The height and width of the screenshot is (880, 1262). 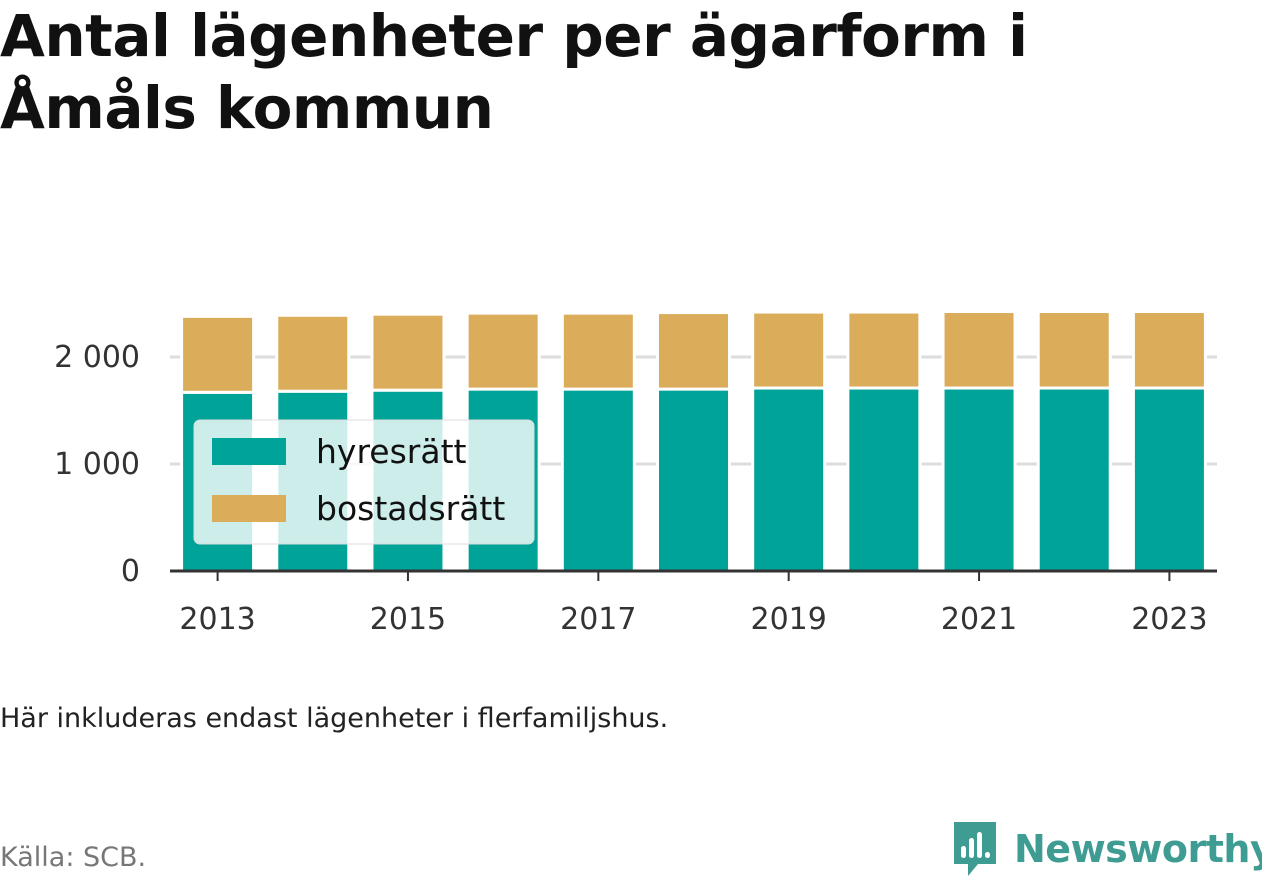 What do you see at coordinates (789, 619) in the screenshot?
I see `x-tick-label: 2019` at bounding box center [789, 619].